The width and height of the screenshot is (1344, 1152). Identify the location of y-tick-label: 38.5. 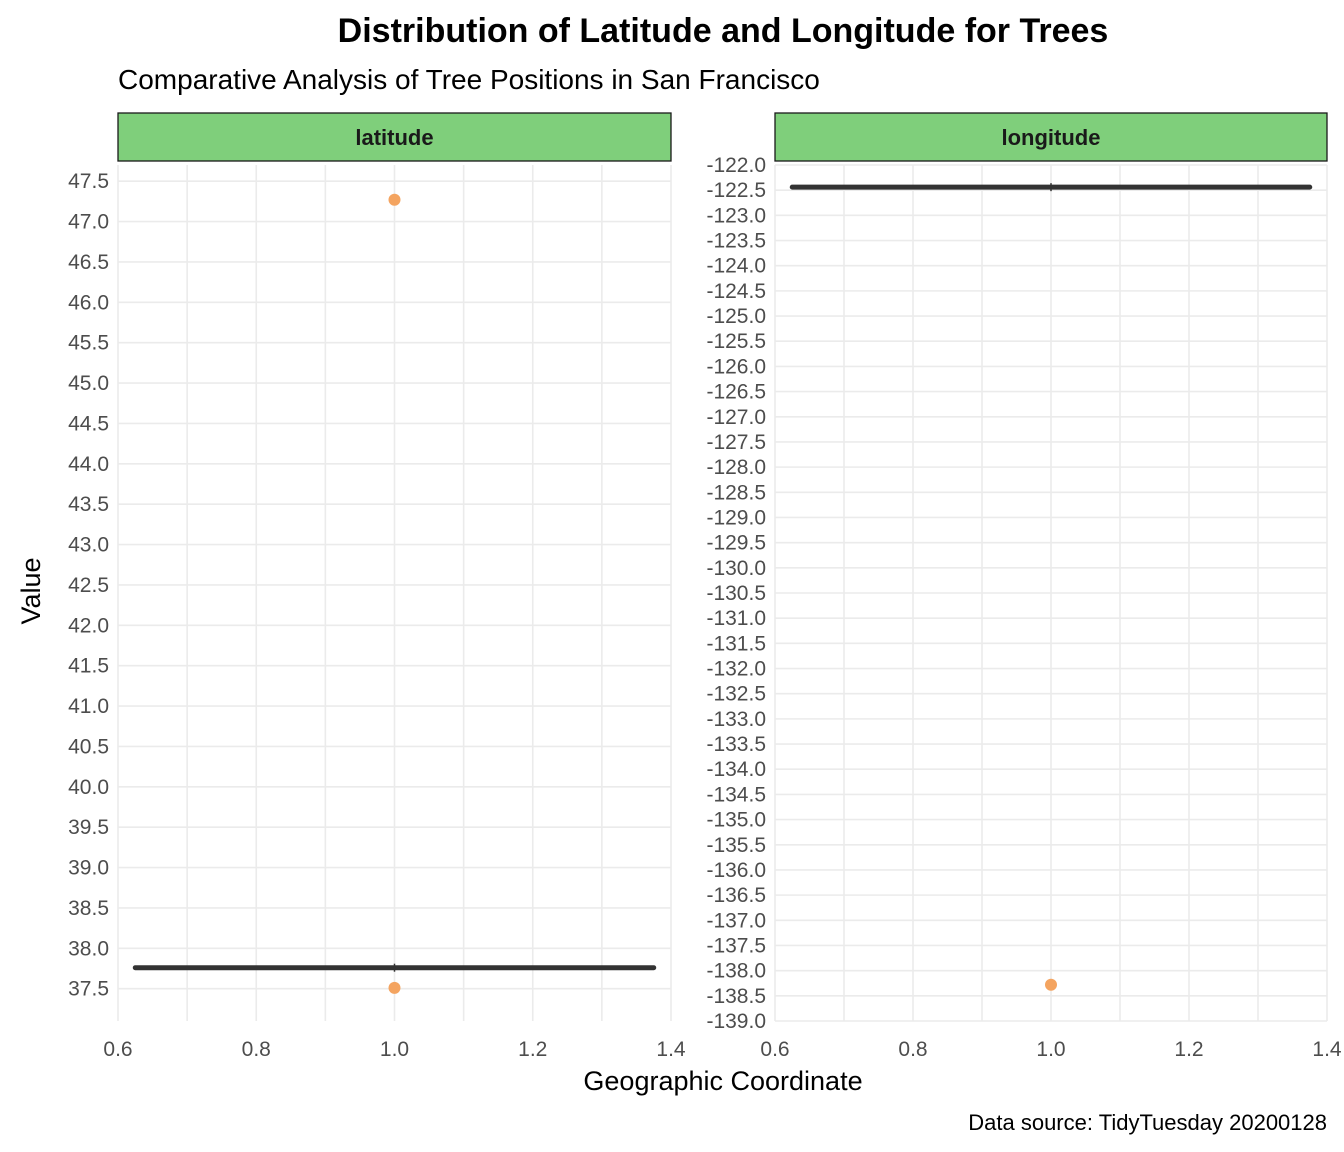
(88, 908).